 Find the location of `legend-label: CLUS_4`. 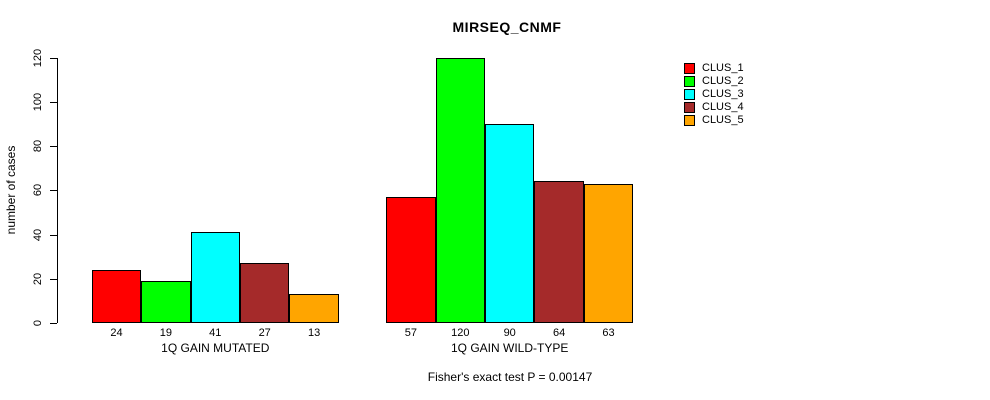

legend-label: CLUS_4 is located at coordinates (723, 107).